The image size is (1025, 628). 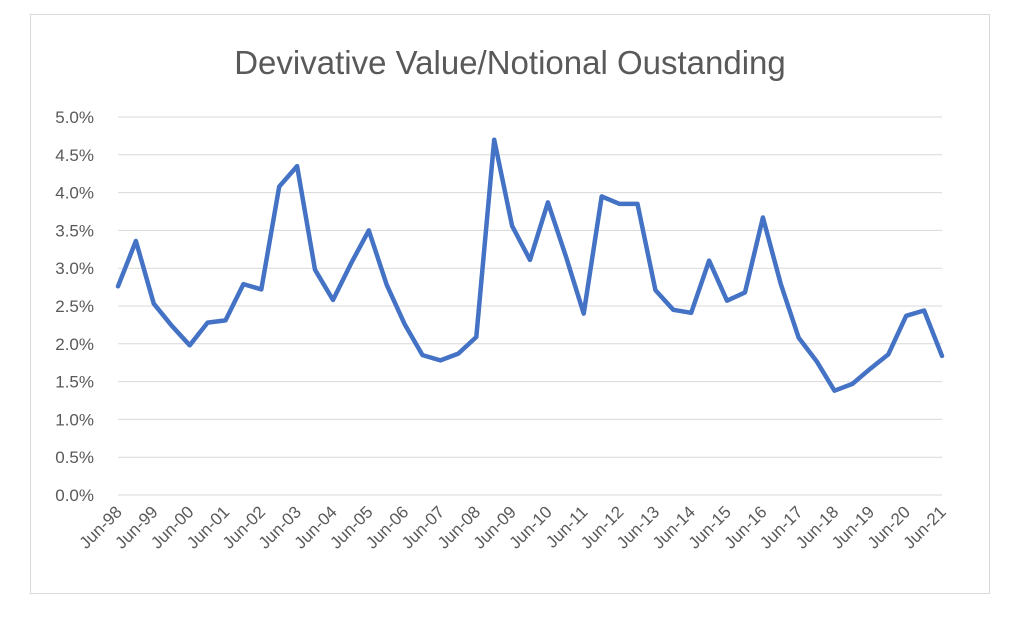 What do you see at coordinates (74, 268) in the screenshot?
I see `y-tick-label: 3.0%` at bounding box center [74, 268].